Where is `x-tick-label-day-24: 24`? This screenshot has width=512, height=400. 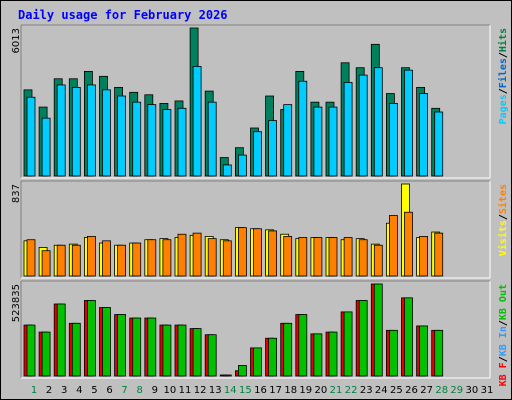 x-tick-label-day-24: 24 is located at coordinates (381, 390).